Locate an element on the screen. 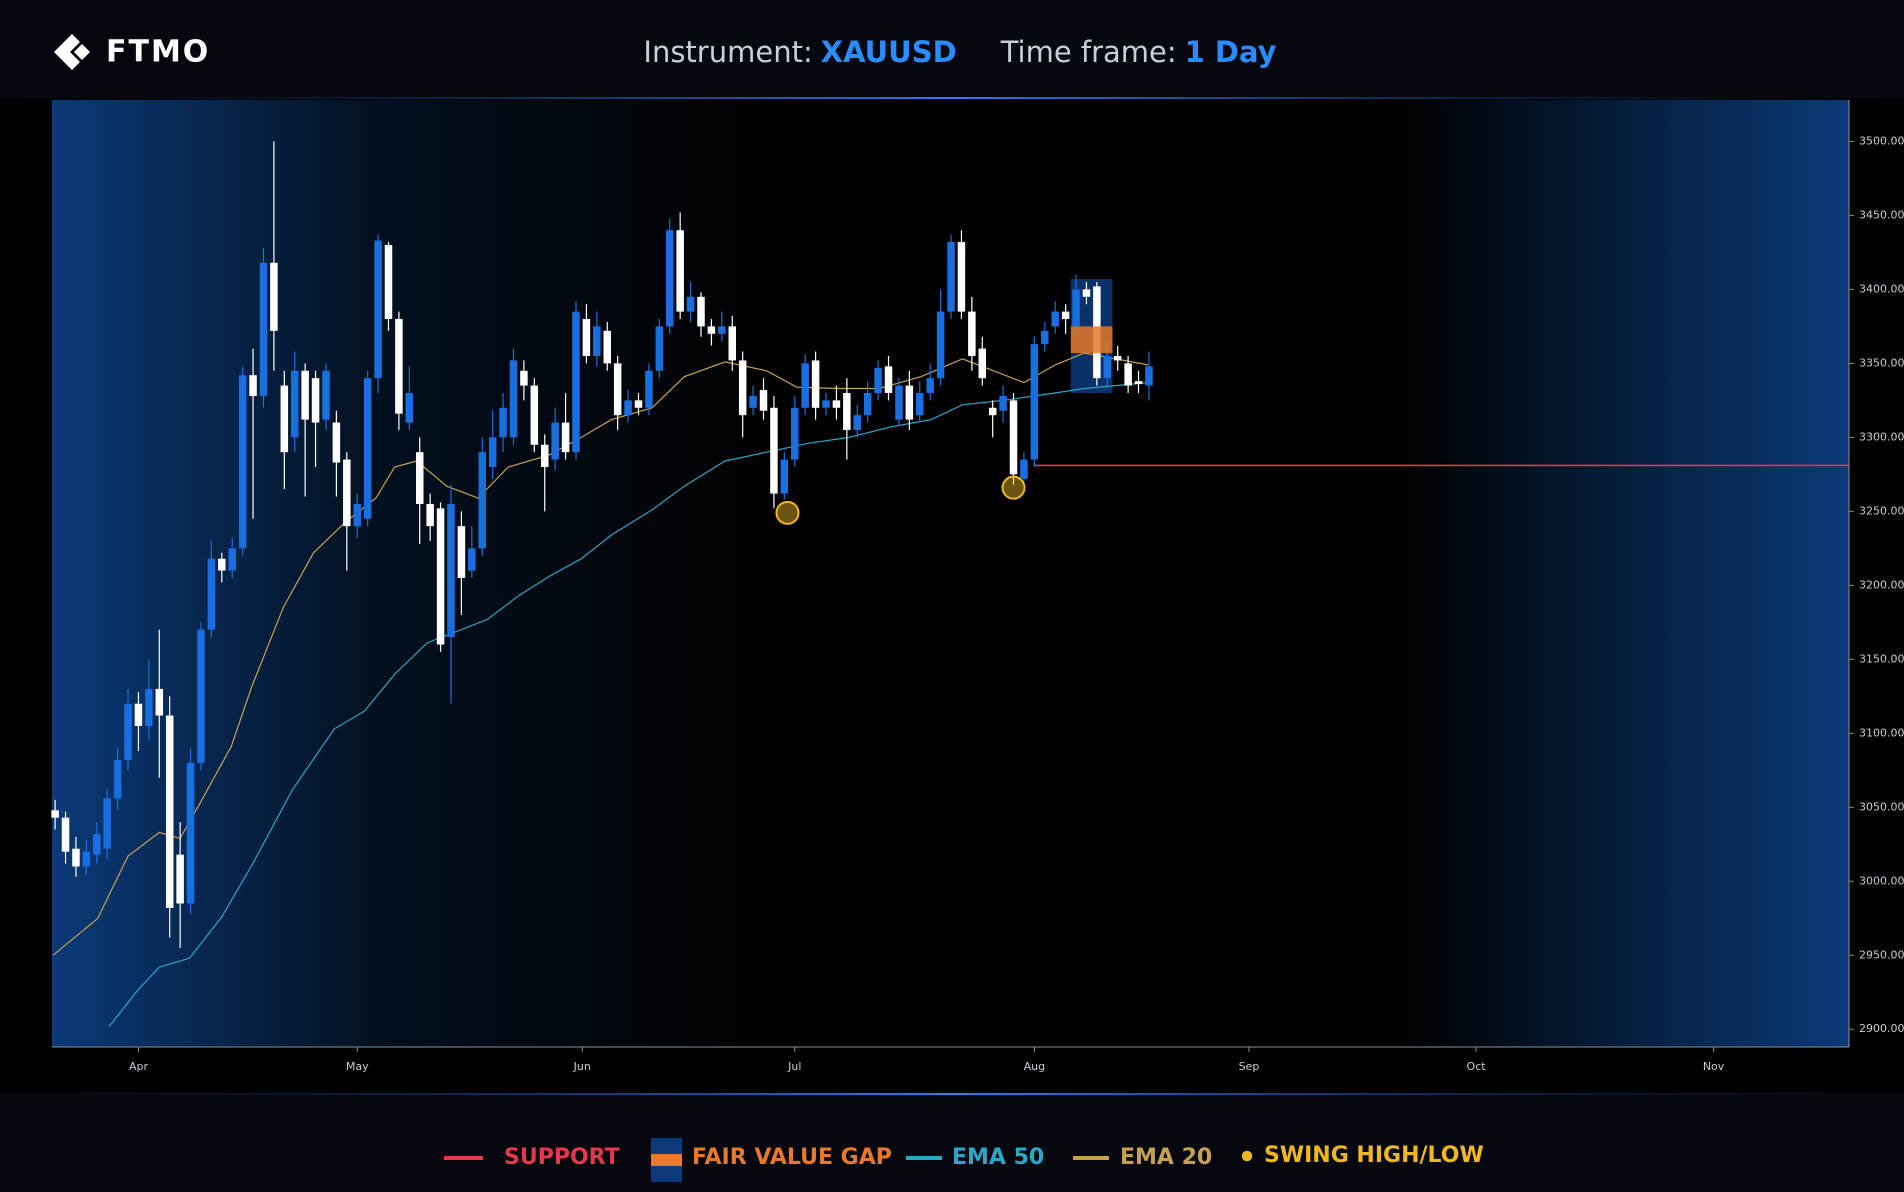  legend-label: EMA 20 is located at coordinates (1166, 1157).